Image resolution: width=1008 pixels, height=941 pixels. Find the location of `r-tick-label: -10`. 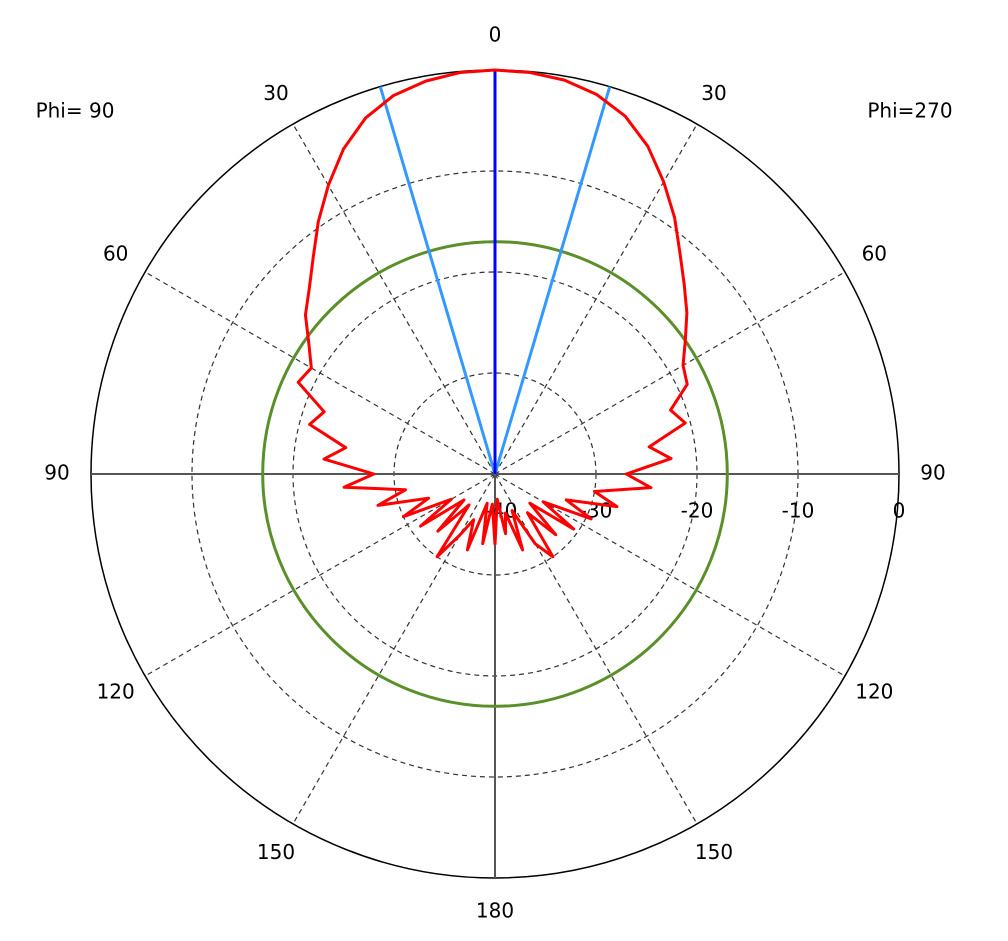

r-tick-label: -10 is located at coordinates (798, 511).